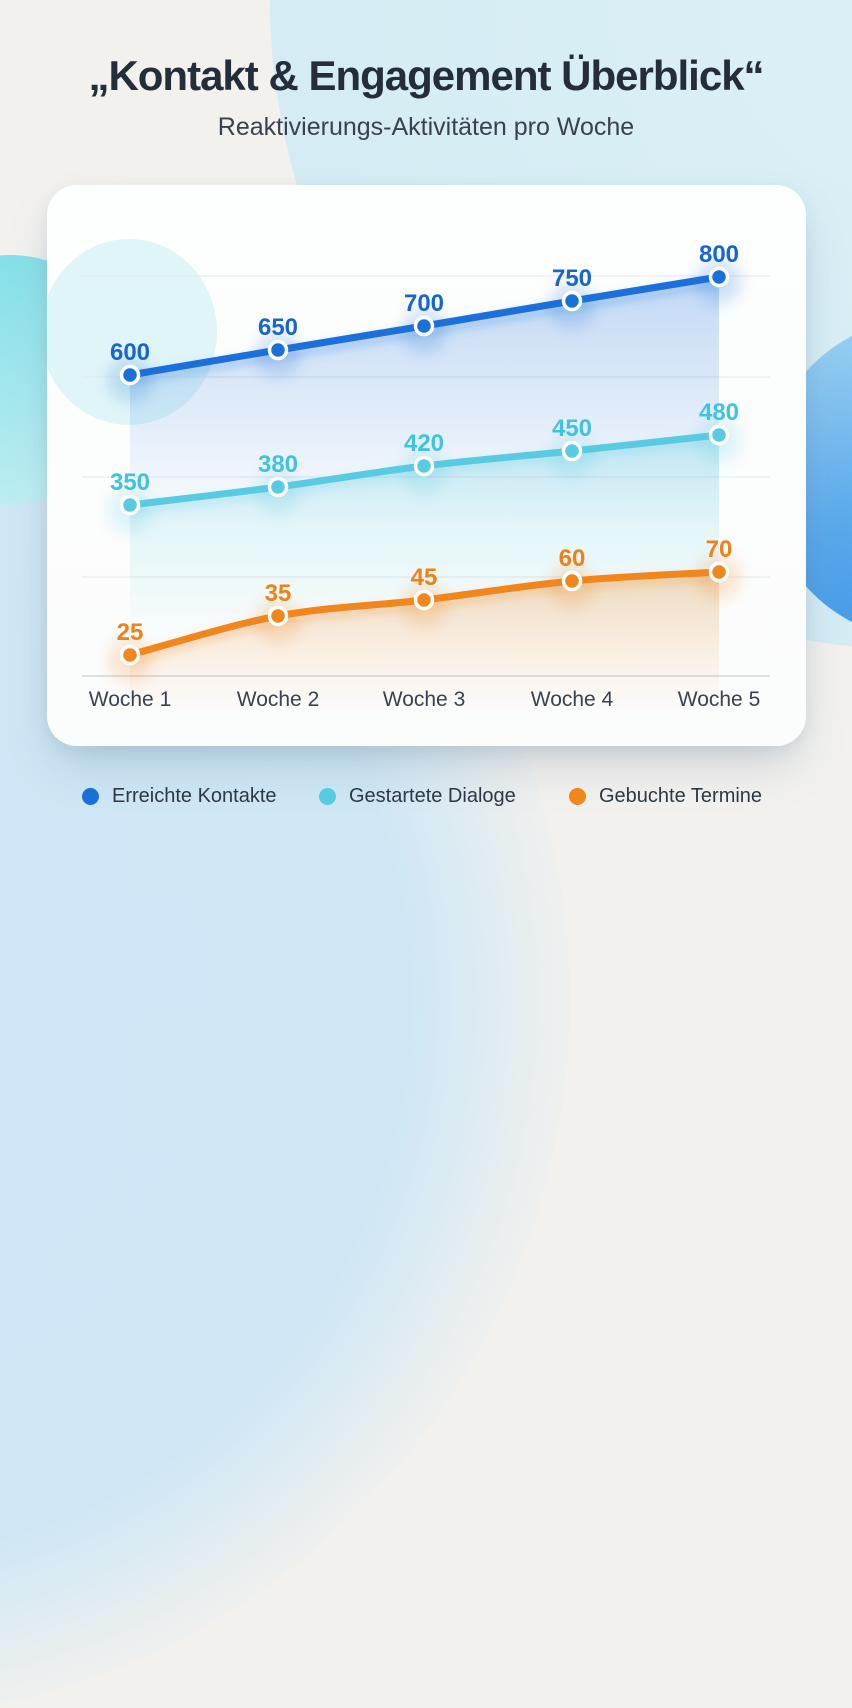 This screenshot has width=852, height=1708. I want to click on x-axis-label: Woche 5, so click(719, 699).